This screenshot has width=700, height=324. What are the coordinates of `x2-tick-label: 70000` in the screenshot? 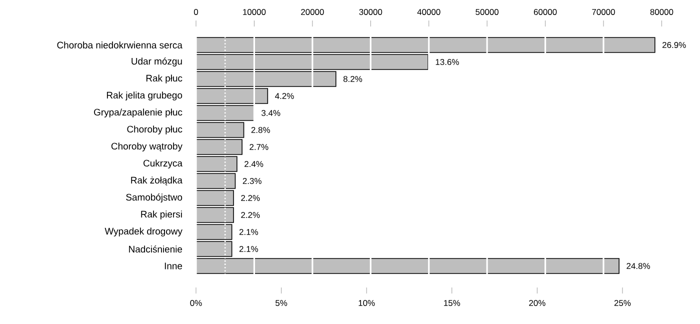 It's located at (603, 11).